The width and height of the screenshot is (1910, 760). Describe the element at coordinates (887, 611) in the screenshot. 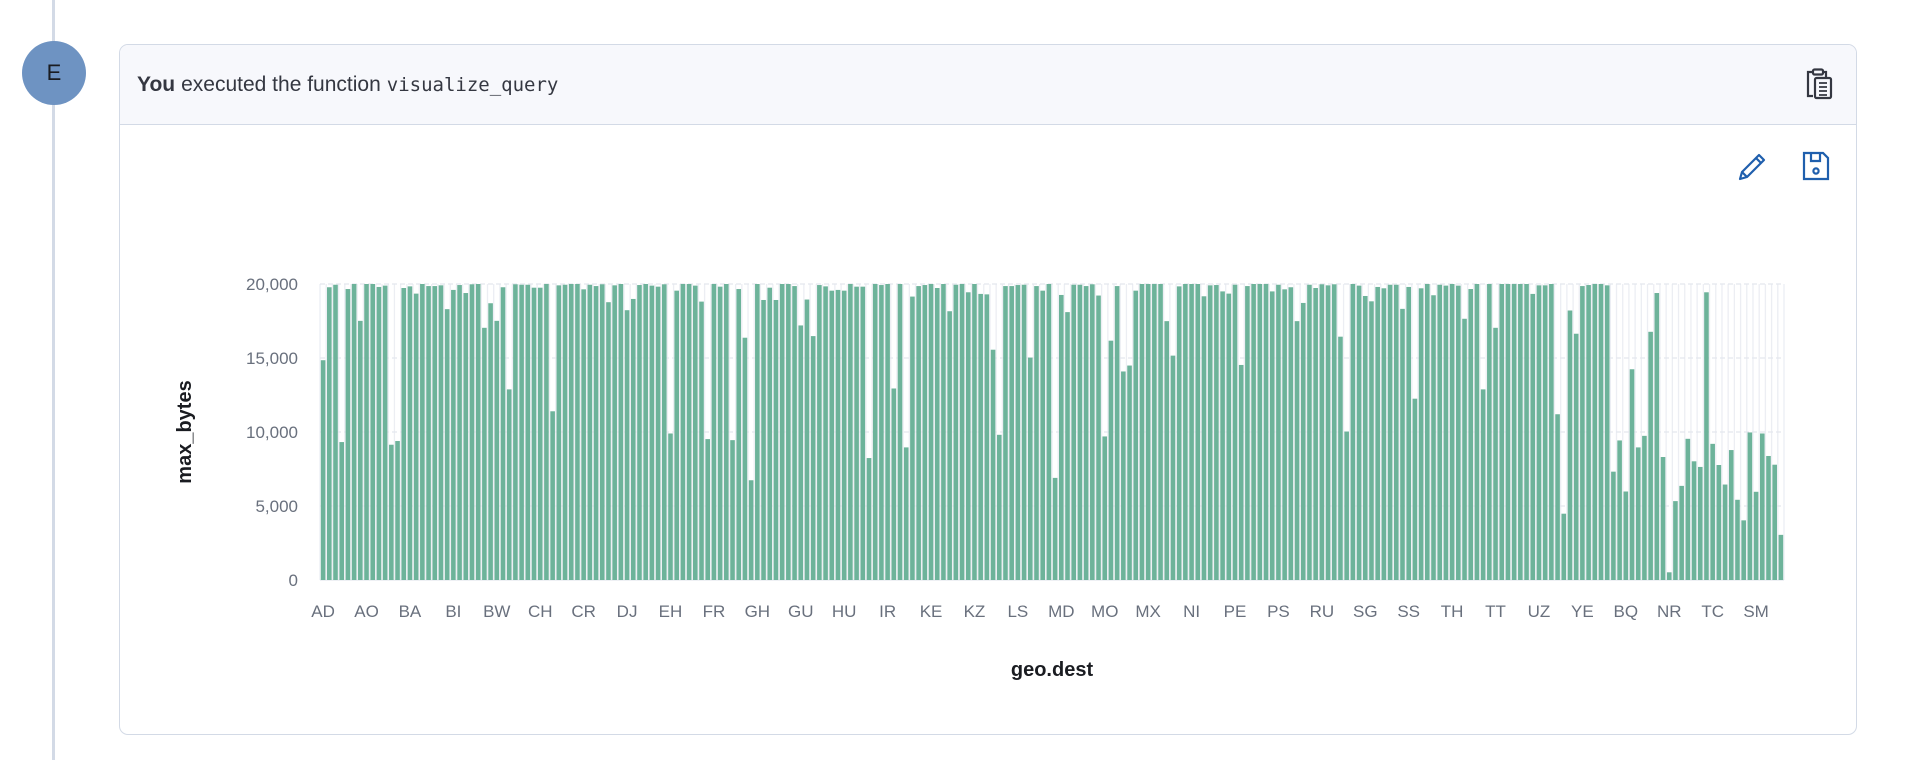

I see `x-tick-label: IR` at that location.